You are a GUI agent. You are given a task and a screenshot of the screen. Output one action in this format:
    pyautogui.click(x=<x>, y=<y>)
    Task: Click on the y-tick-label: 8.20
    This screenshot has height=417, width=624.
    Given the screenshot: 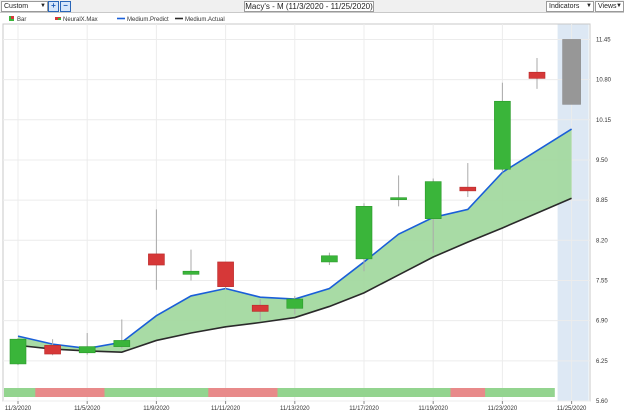 What is the action you would take?
    pyautogui.click(x=602, y=241)
    